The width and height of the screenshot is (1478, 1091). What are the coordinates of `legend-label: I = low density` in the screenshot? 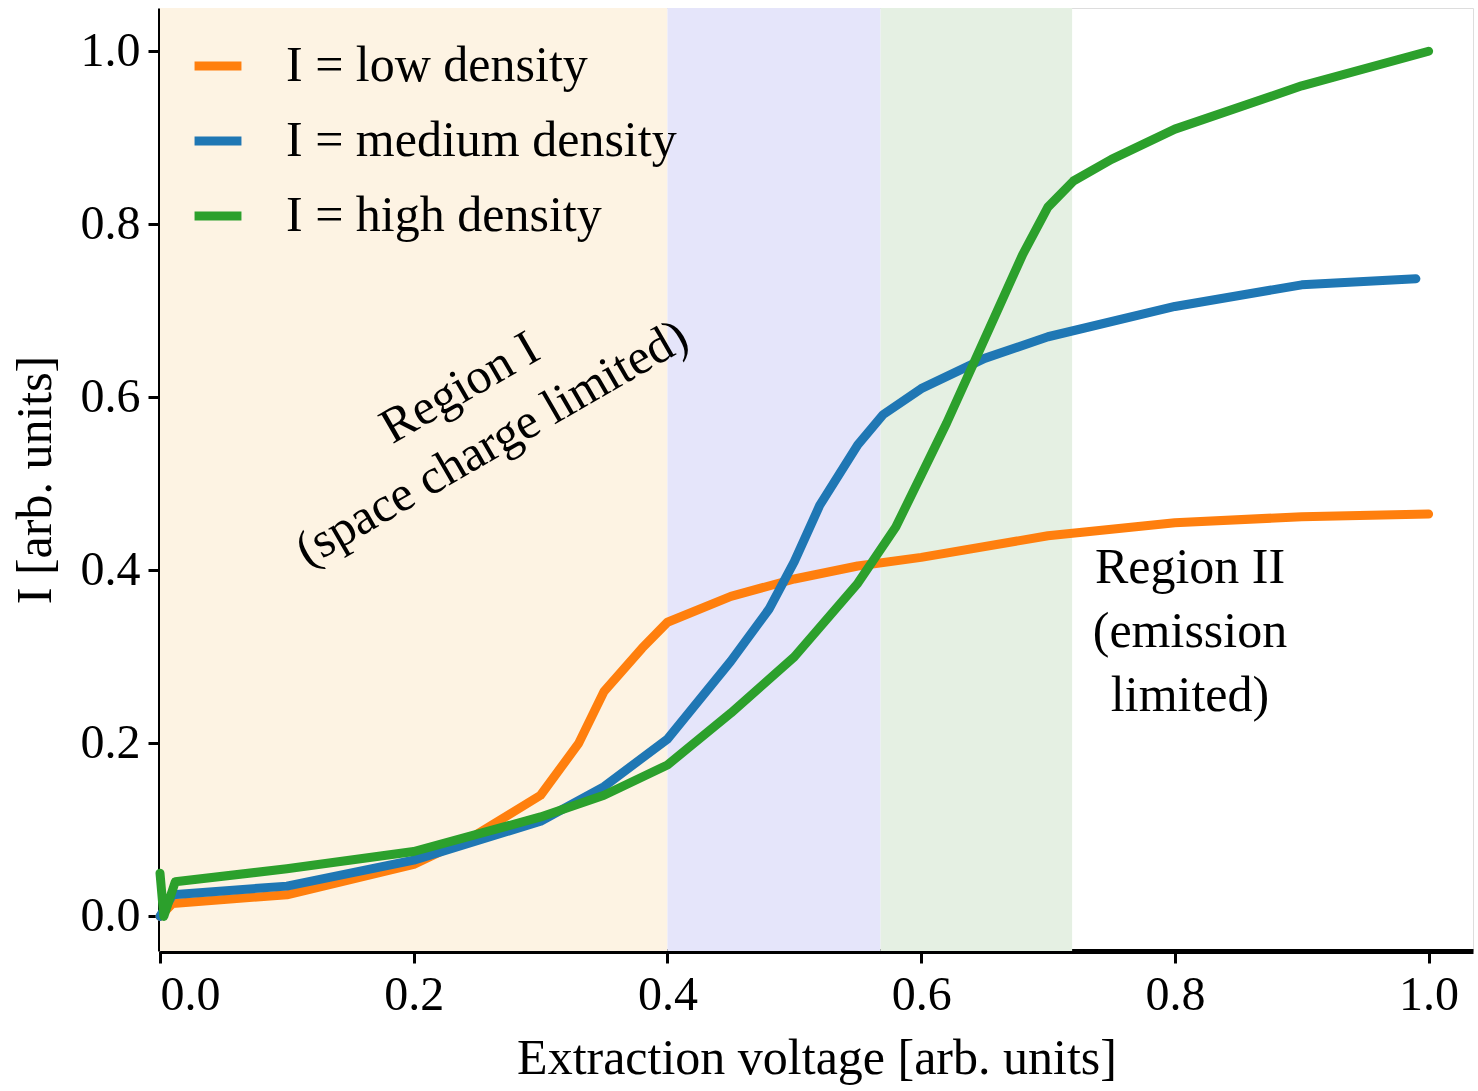 It's located at (437, 64).